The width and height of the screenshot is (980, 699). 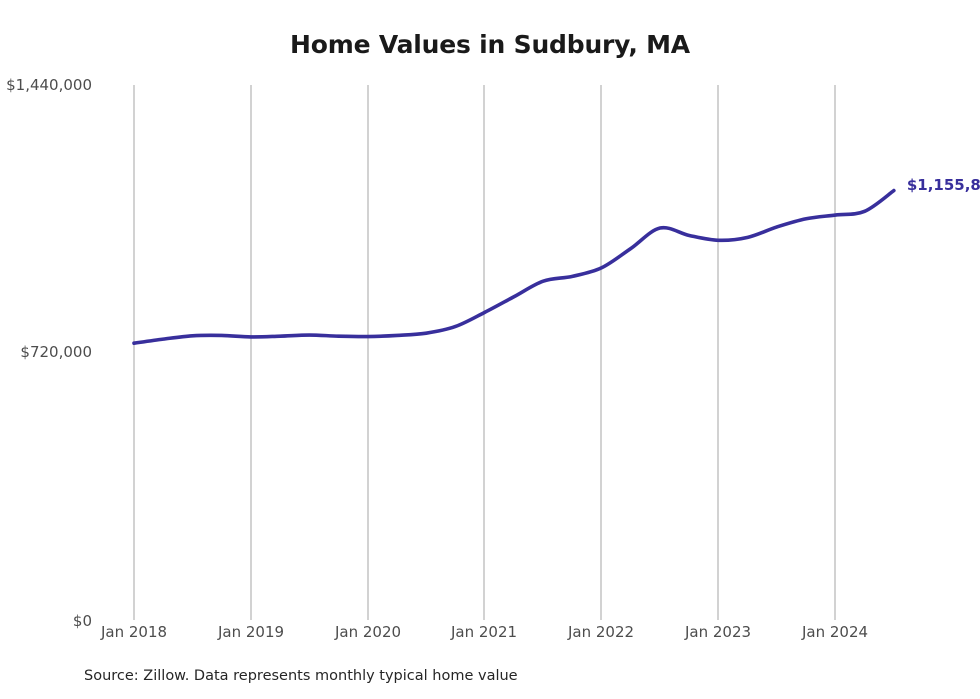 What do you see at coordinates (484, 632) in the screenshot?
I see `x-axis-tick-label-jan-2021: Jan 2021` at bounding box center [484, 632].